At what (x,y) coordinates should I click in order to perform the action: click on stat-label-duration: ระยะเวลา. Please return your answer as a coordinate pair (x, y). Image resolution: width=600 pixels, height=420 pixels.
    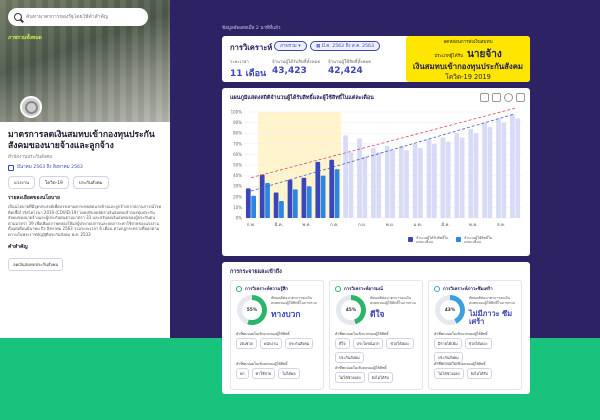
    Looking at the image, I should click on (239, 62).